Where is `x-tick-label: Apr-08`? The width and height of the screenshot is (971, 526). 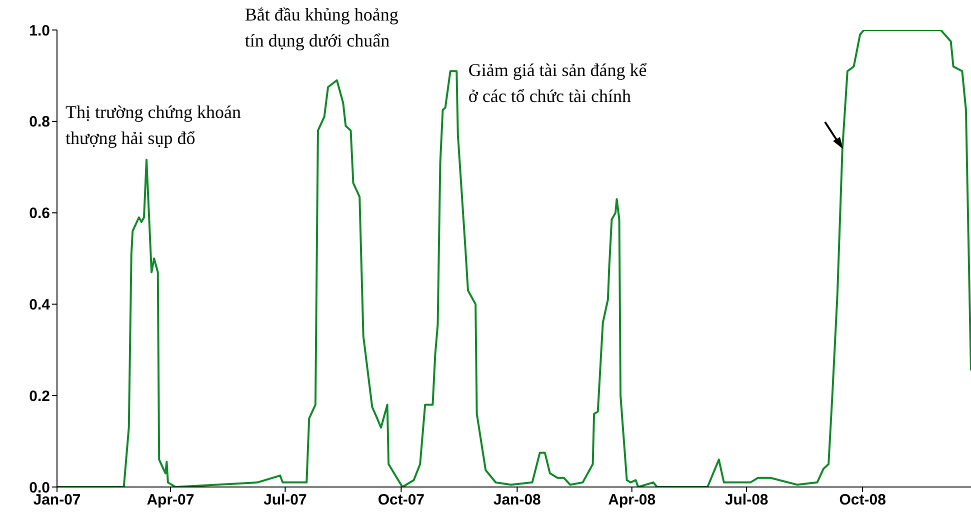
x-tick-label: Apr-08 is located at coordinates (632, 500).